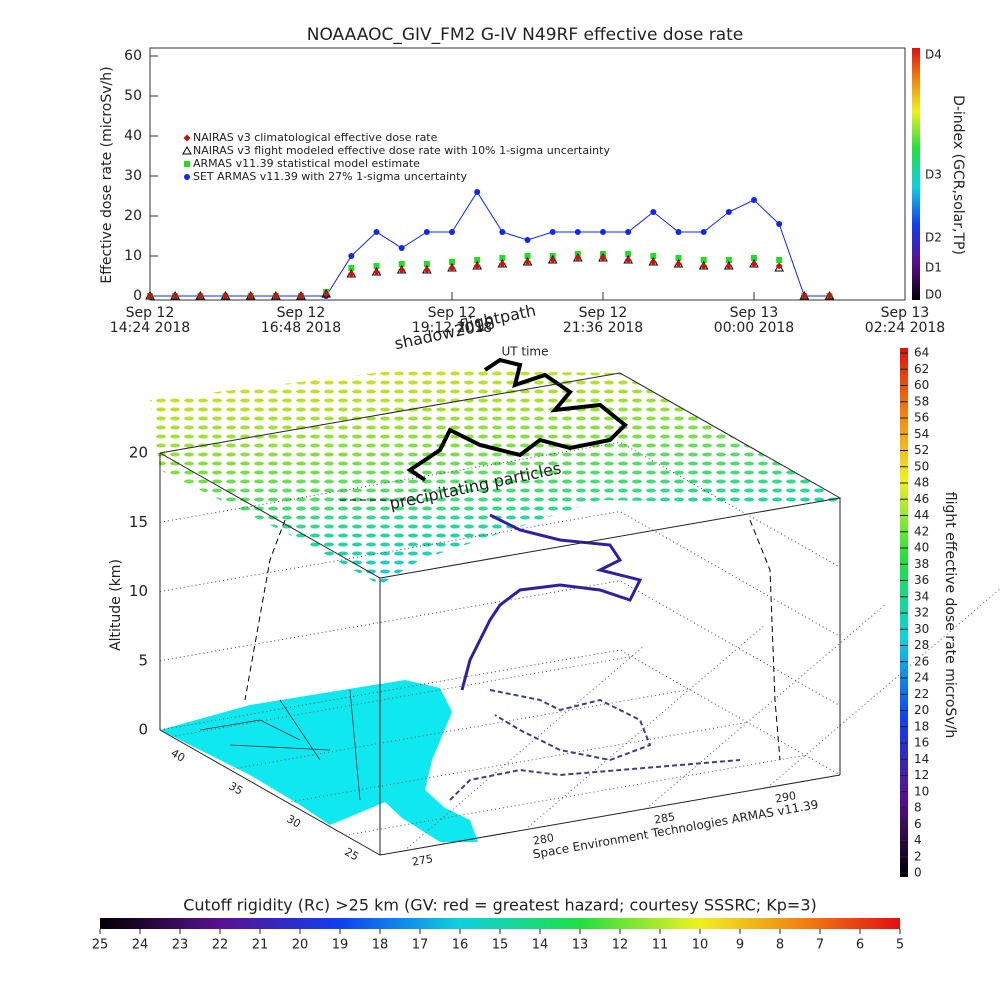 The image size is (1000, 1000). What do you see at coordinates (916, 174) in the screenshot?
I see `d-index-colorbar` at bounding box center [916, 174].